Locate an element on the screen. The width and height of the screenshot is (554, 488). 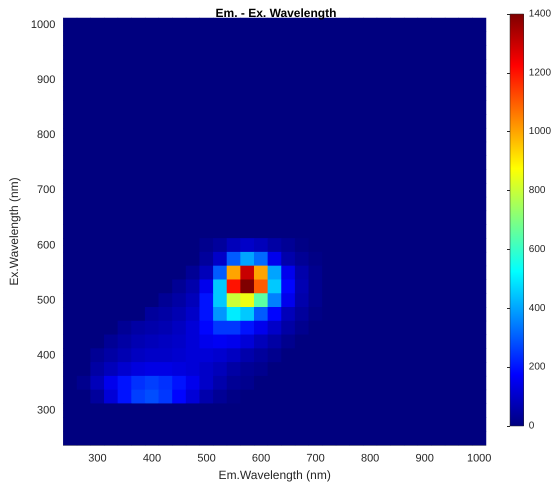
x-axis-title: Em.Wavelength (nm) is located at coordinates (274, 475).